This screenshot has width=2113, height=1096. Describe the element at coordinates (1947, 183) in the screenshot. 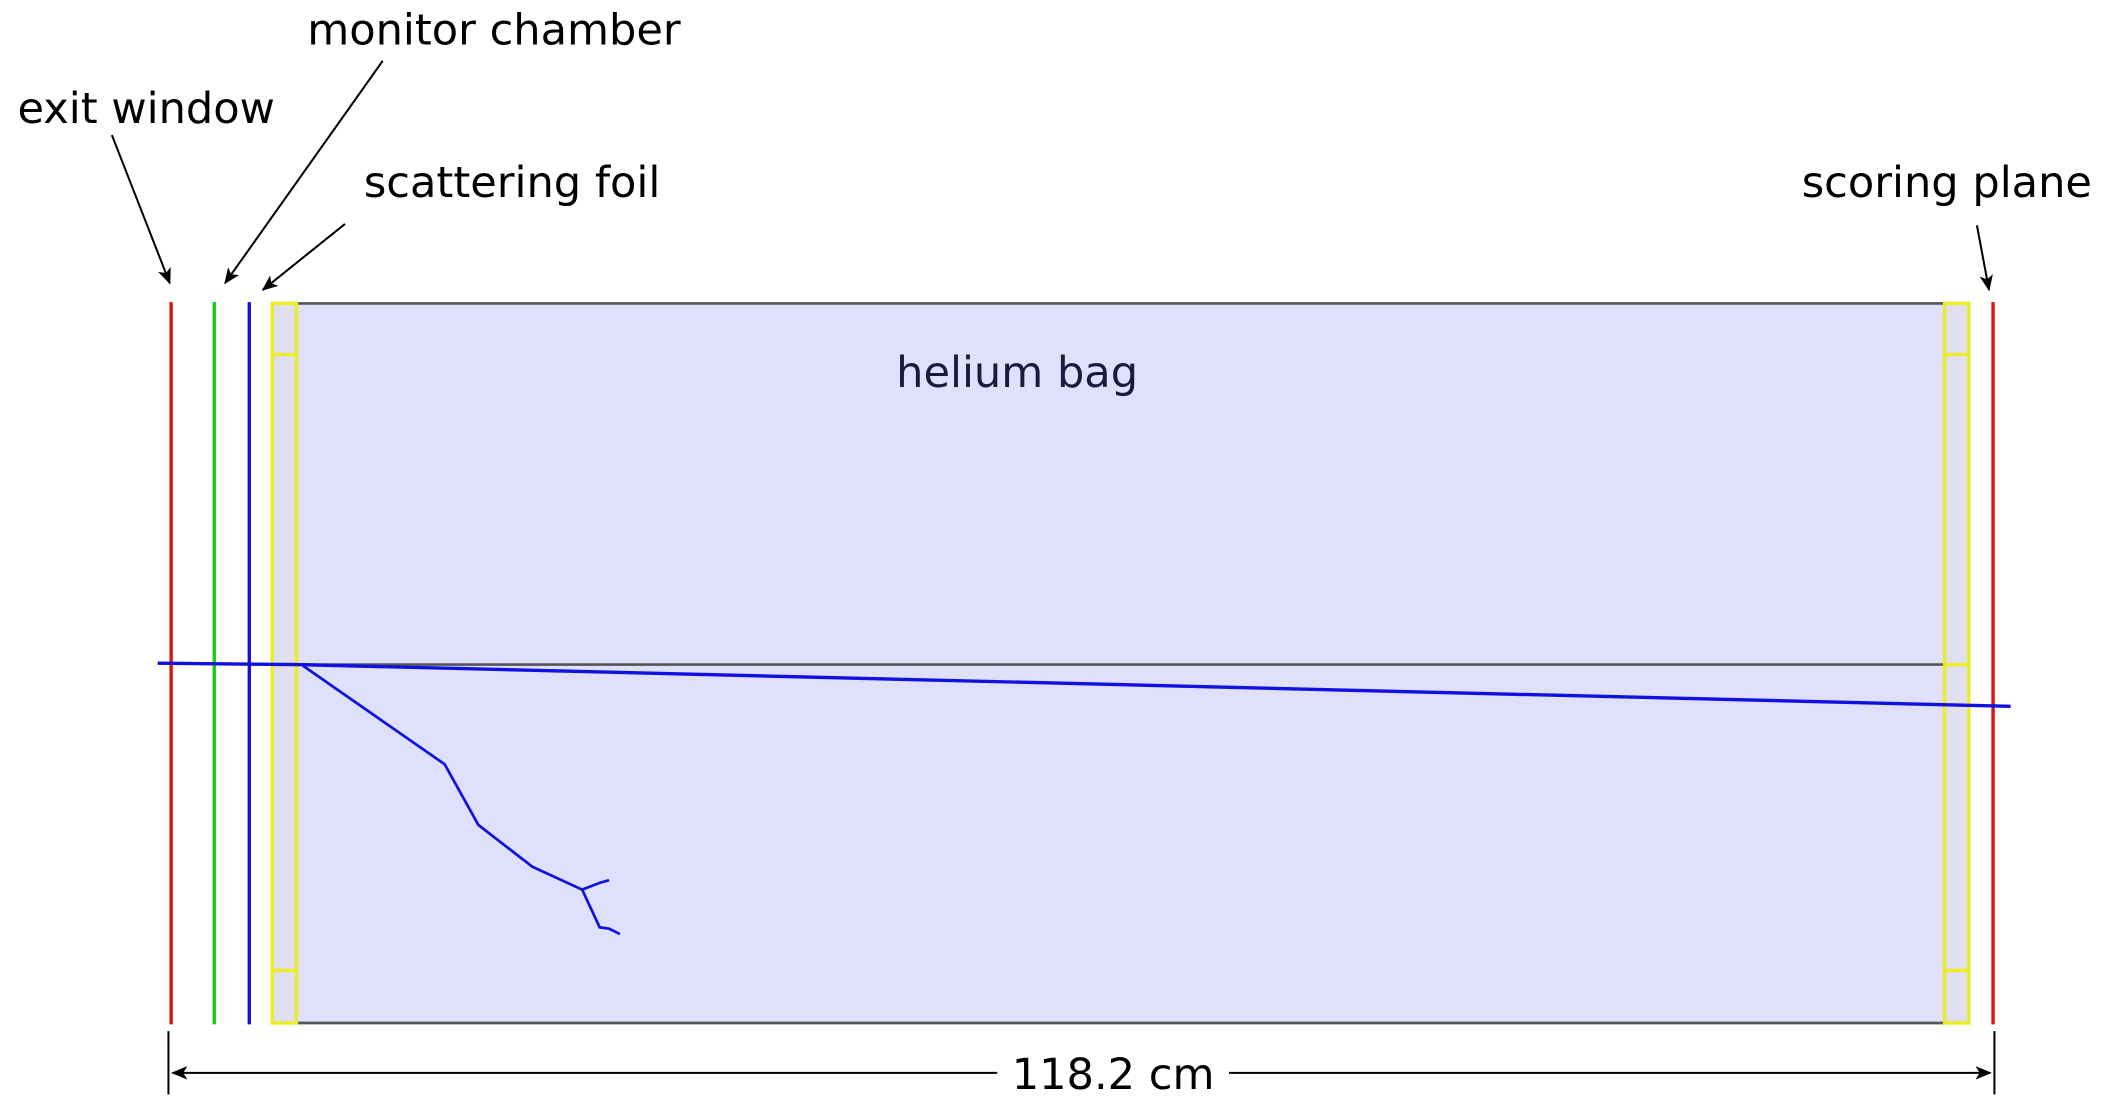

I see `label: scoring plane` at that location.